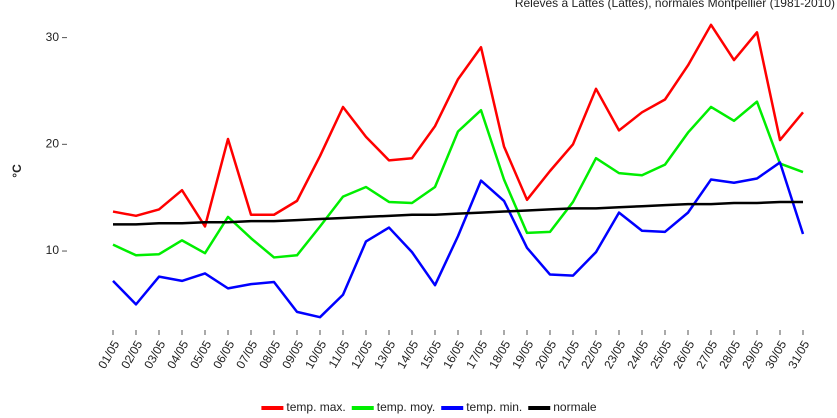 The width and height of the screenshot is (837, 418). I want to click on x-tick-label: 29/05, so click(752, 354).